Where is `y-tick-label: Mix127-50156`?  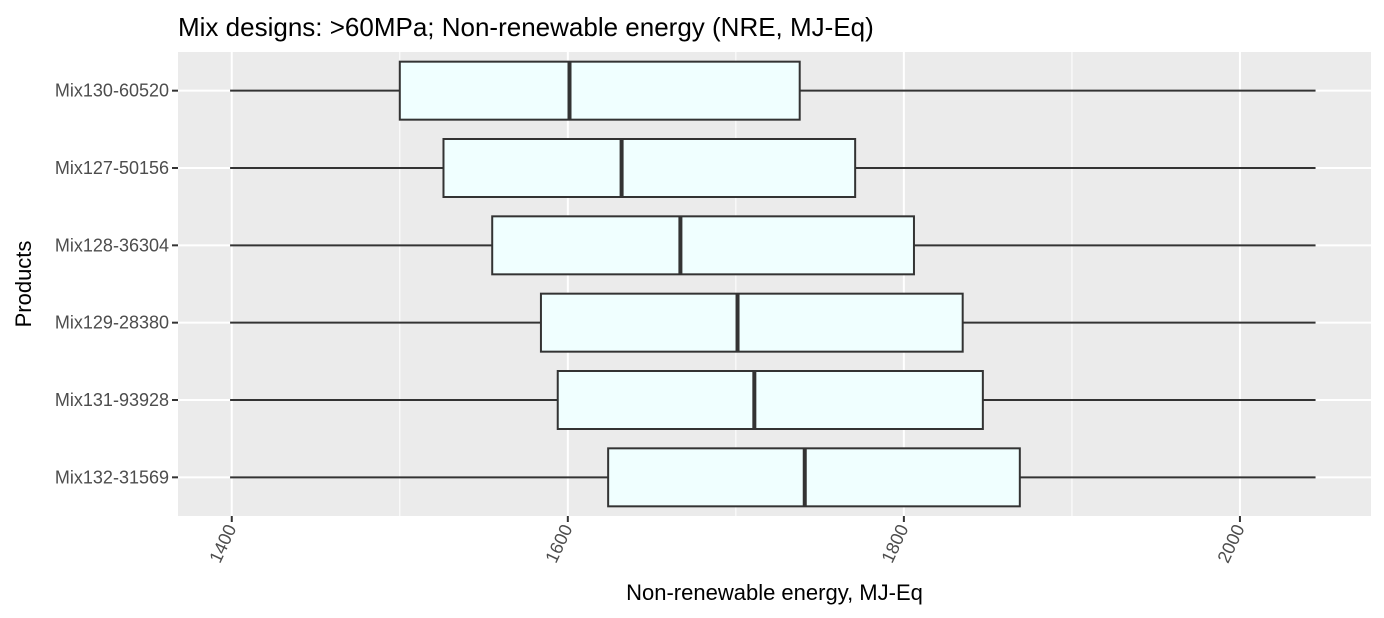
y-tick-label: Mix127-50156 is located at coordinates (112, 168).